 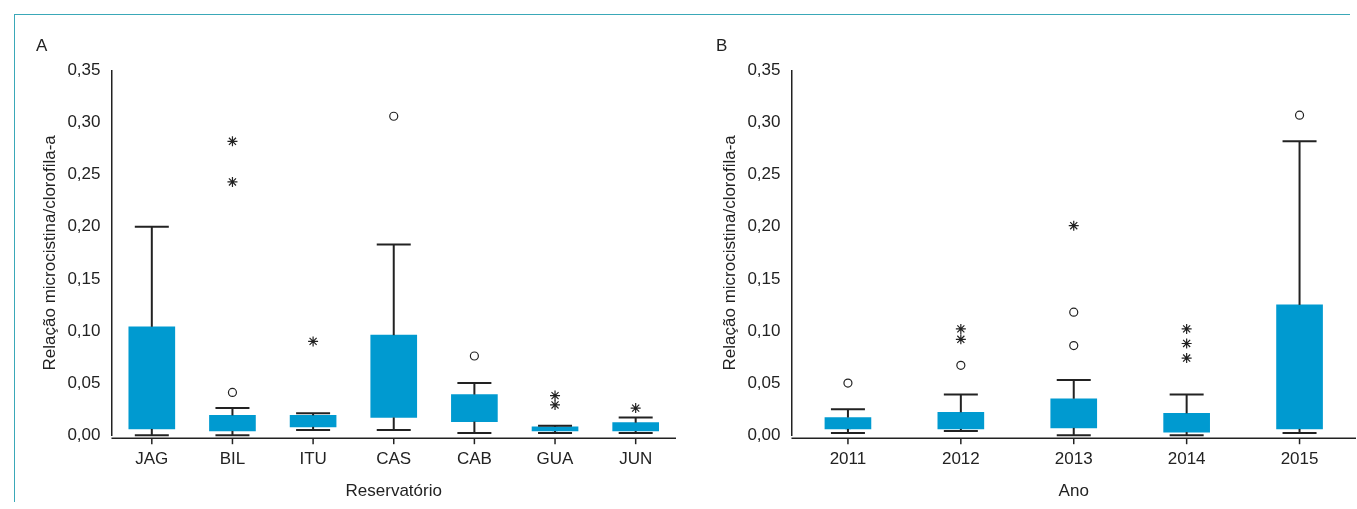 I want to click on chart-title: A, so click(x=42, y=45).